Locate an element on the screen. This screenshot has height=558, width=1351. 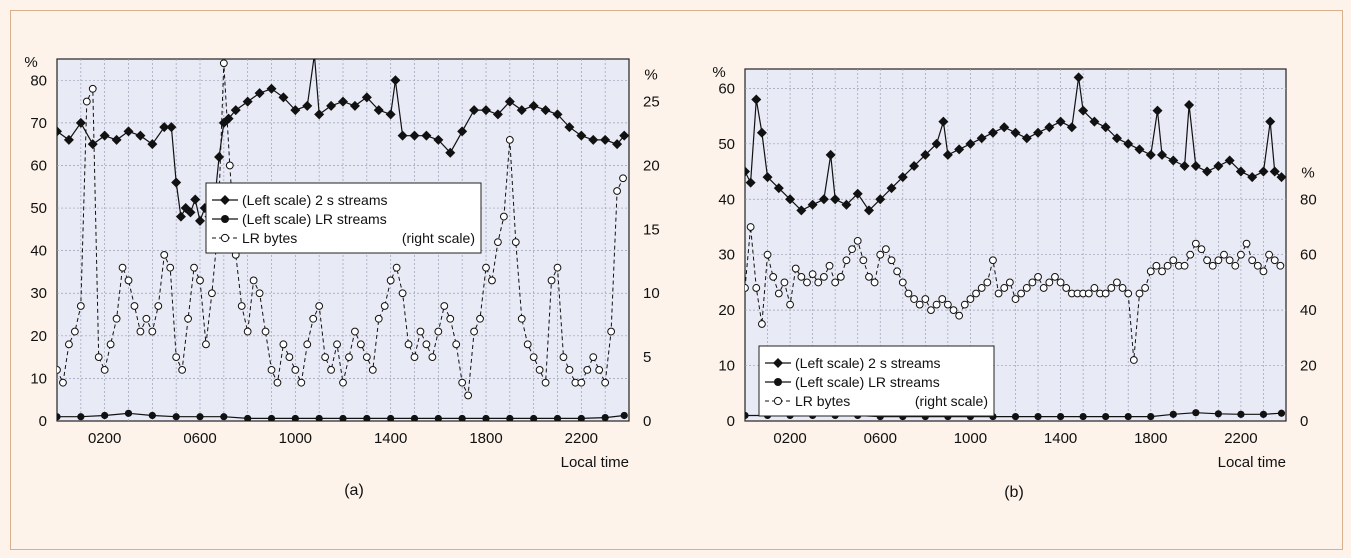
x-axis-label: Local time is located at coordinates (595, 462).